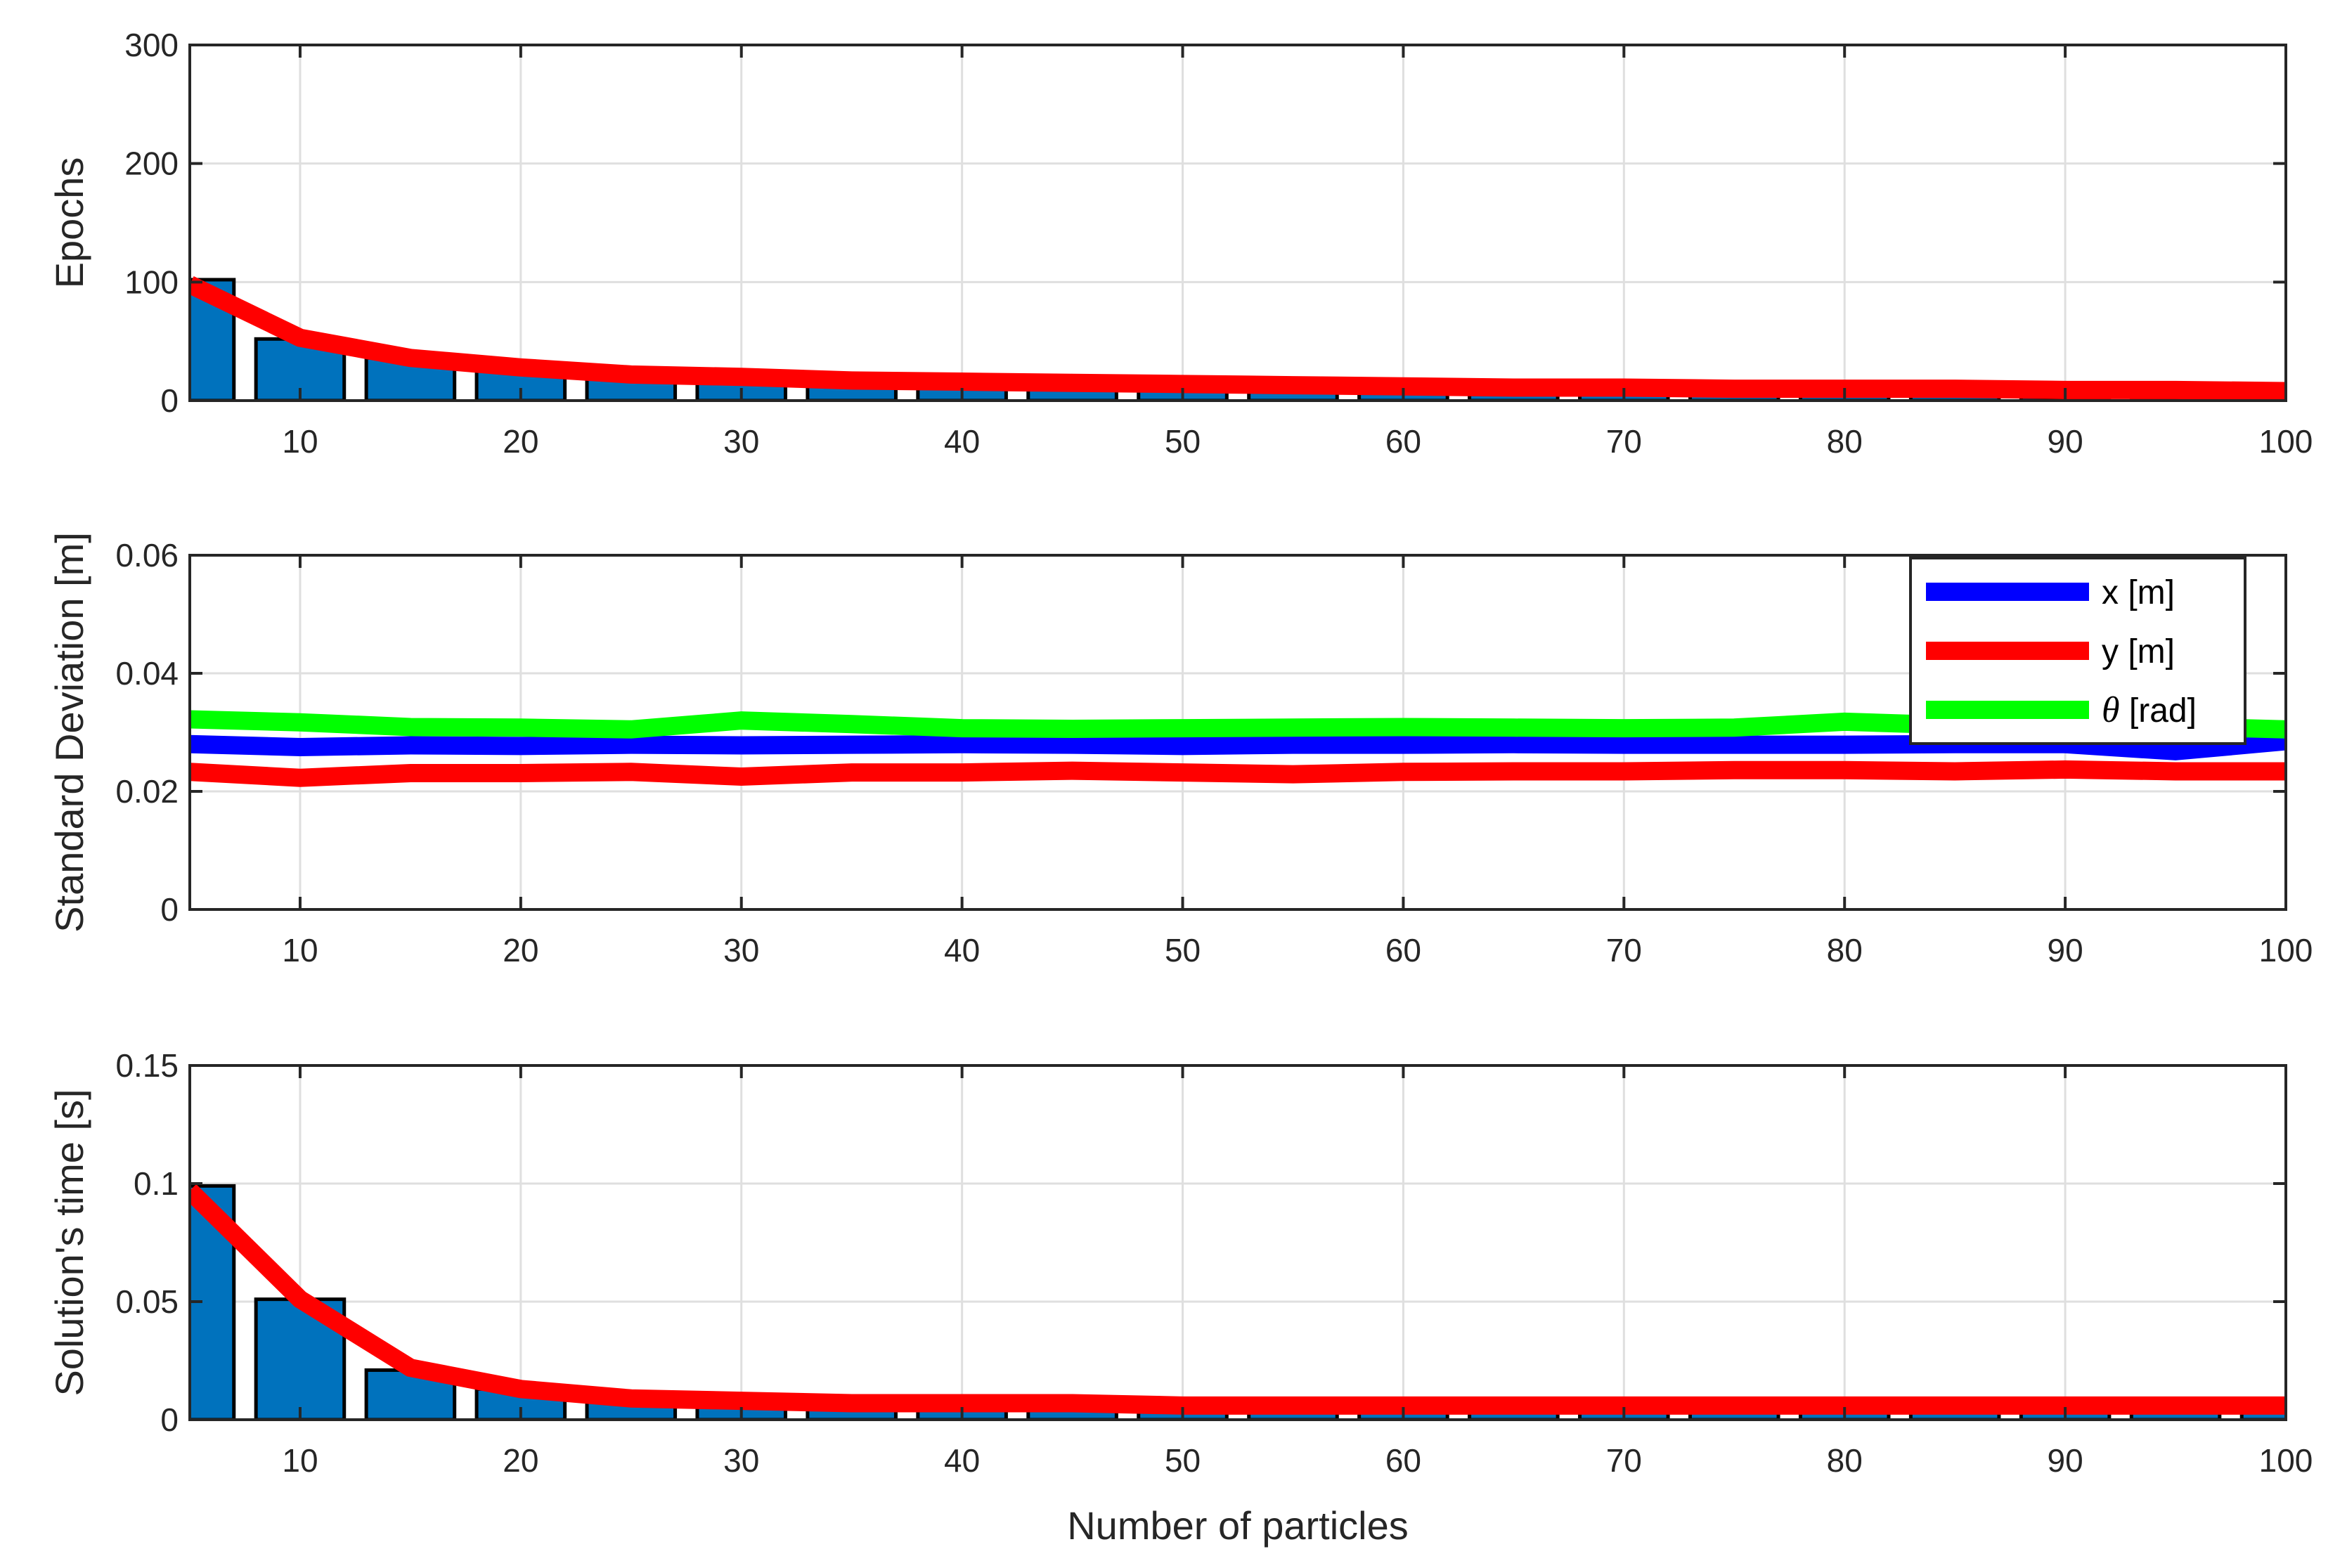  Describe the element at coordinates (147, 791) in the screenshot. I see `y-tick-label: 0.02` at that location.